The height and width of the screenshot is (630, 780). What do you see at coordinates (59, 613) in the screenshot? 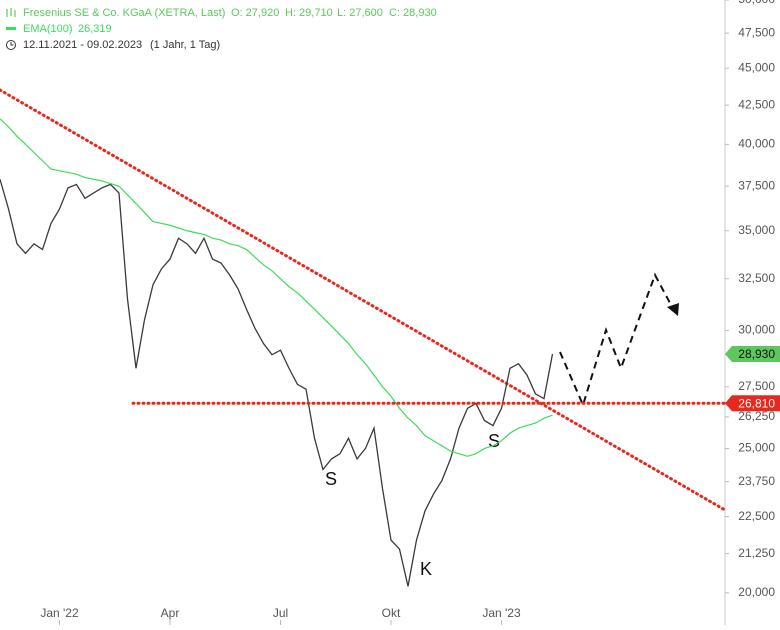
I see `x-tick-label: Jan '22` at bounding box center [59, 613].